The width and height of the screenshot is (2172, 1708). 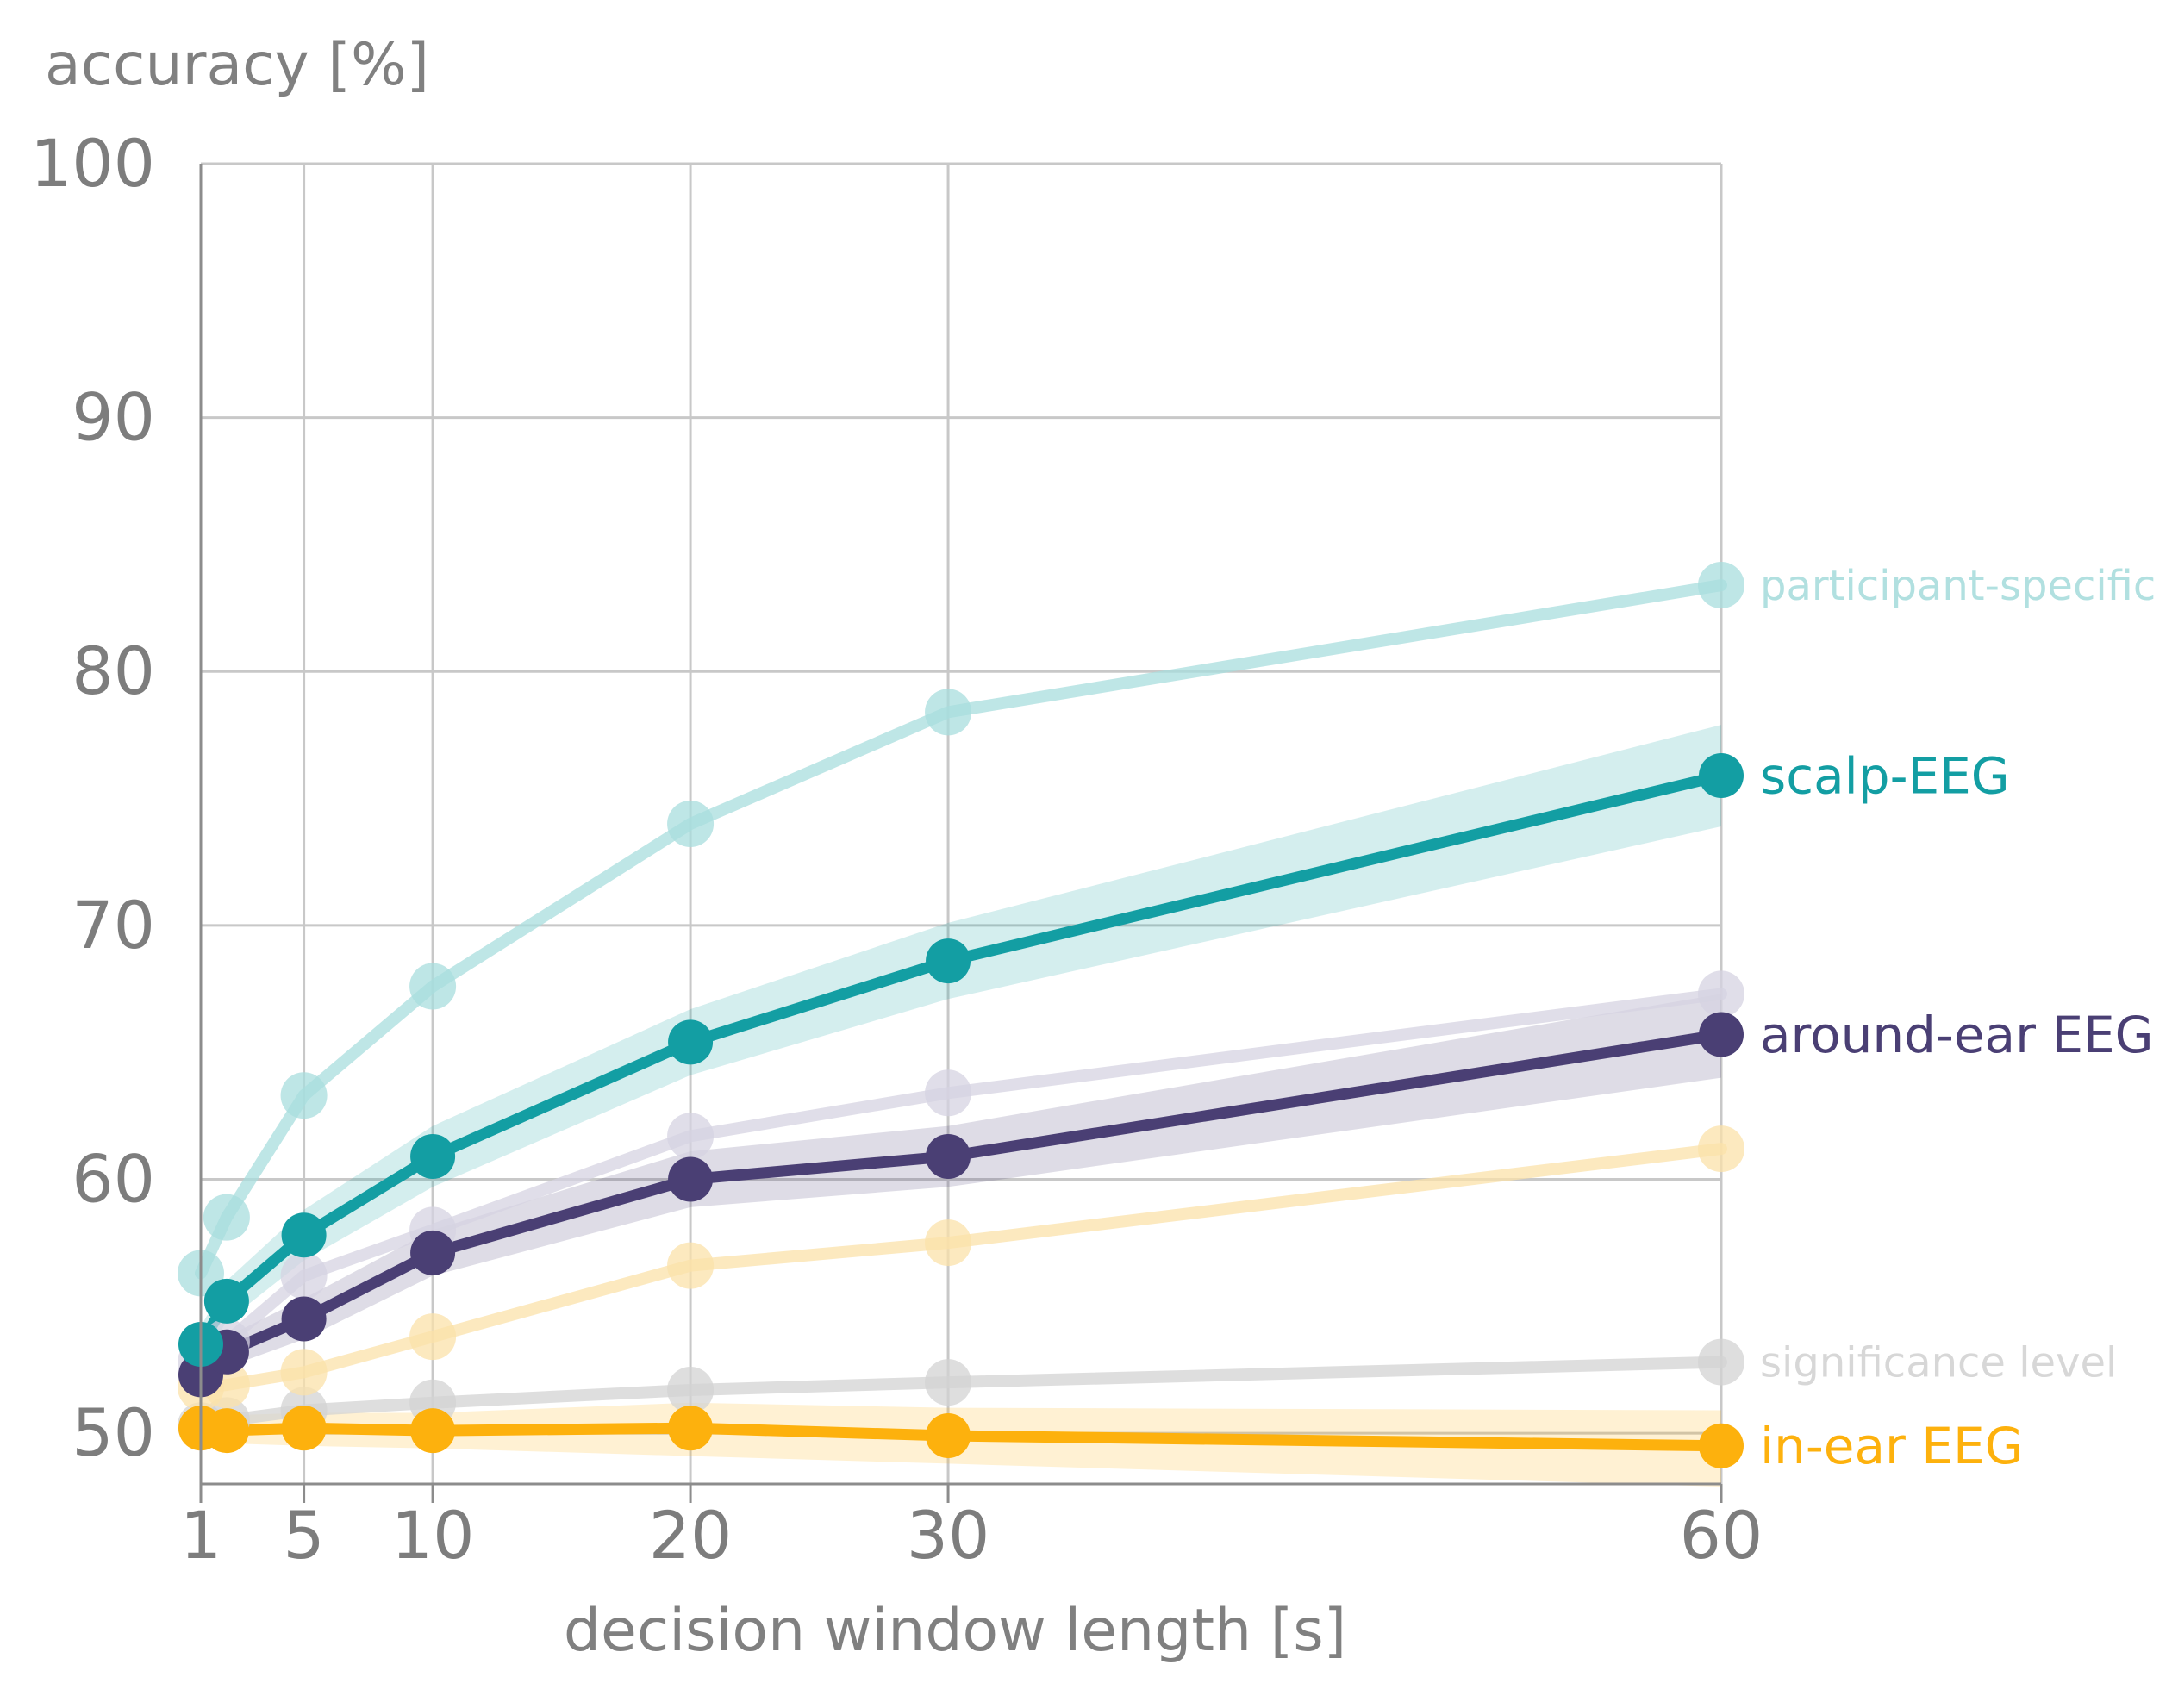 What do you see at coordinates (433, 1535) in the screenshot?
I see `x-tick-label-10: 10` at bounding box center [433, 1535].